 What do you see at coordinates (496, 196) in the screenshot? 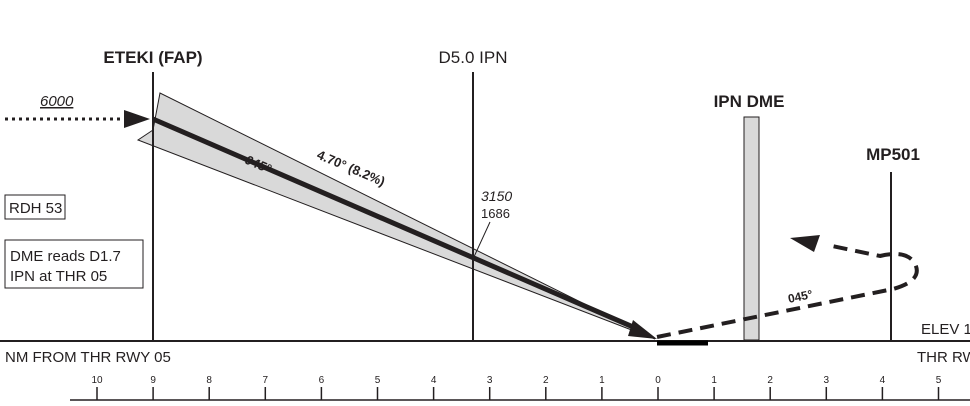
I see `d5-altitude: 3150` at bounding box center [496, 196].